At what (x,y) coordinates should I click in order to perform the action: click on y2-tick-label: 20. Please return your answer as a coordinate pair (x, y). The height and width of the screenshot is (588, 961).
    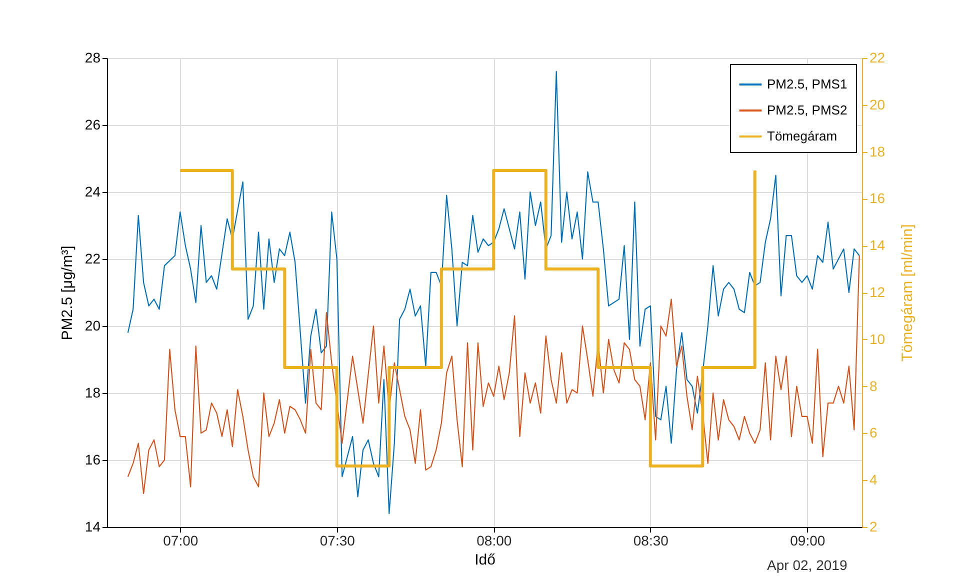
    Looking at the image, I should click on (878, 104).